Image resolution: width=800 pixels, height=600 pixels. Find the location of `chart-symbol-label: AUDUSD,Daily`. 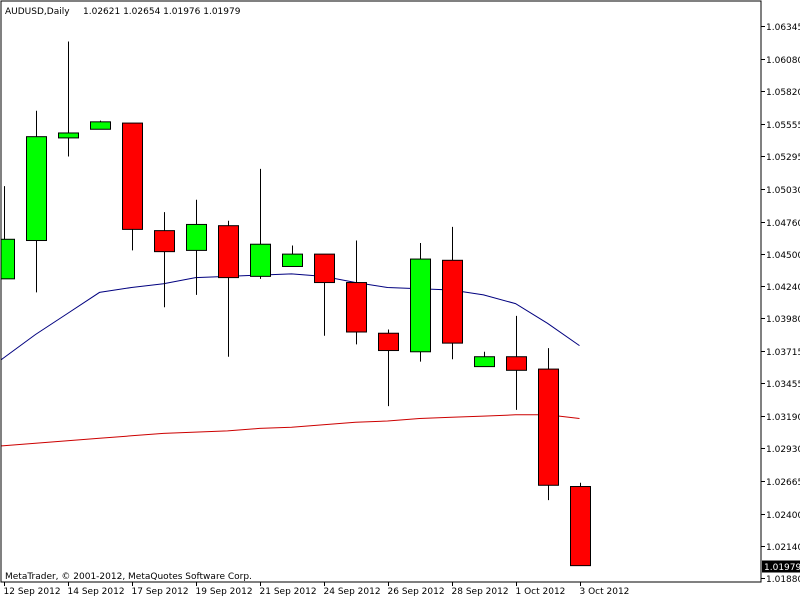

chart-symbol-label: AUDUSD,Daily is located at coordinates (37, 12).